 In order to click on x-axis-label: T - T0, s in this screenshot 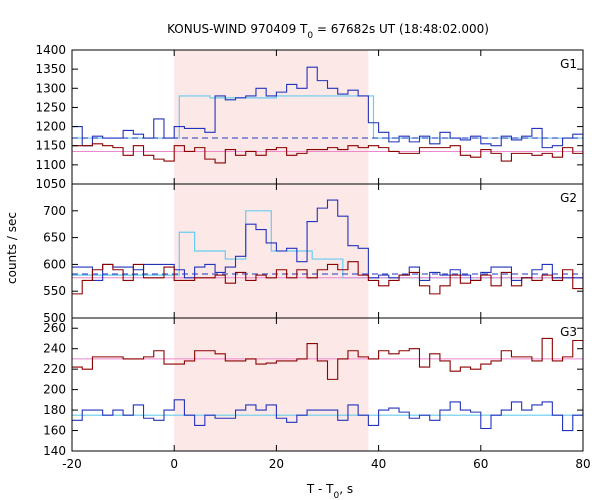, I will do `click(329, 491)`.